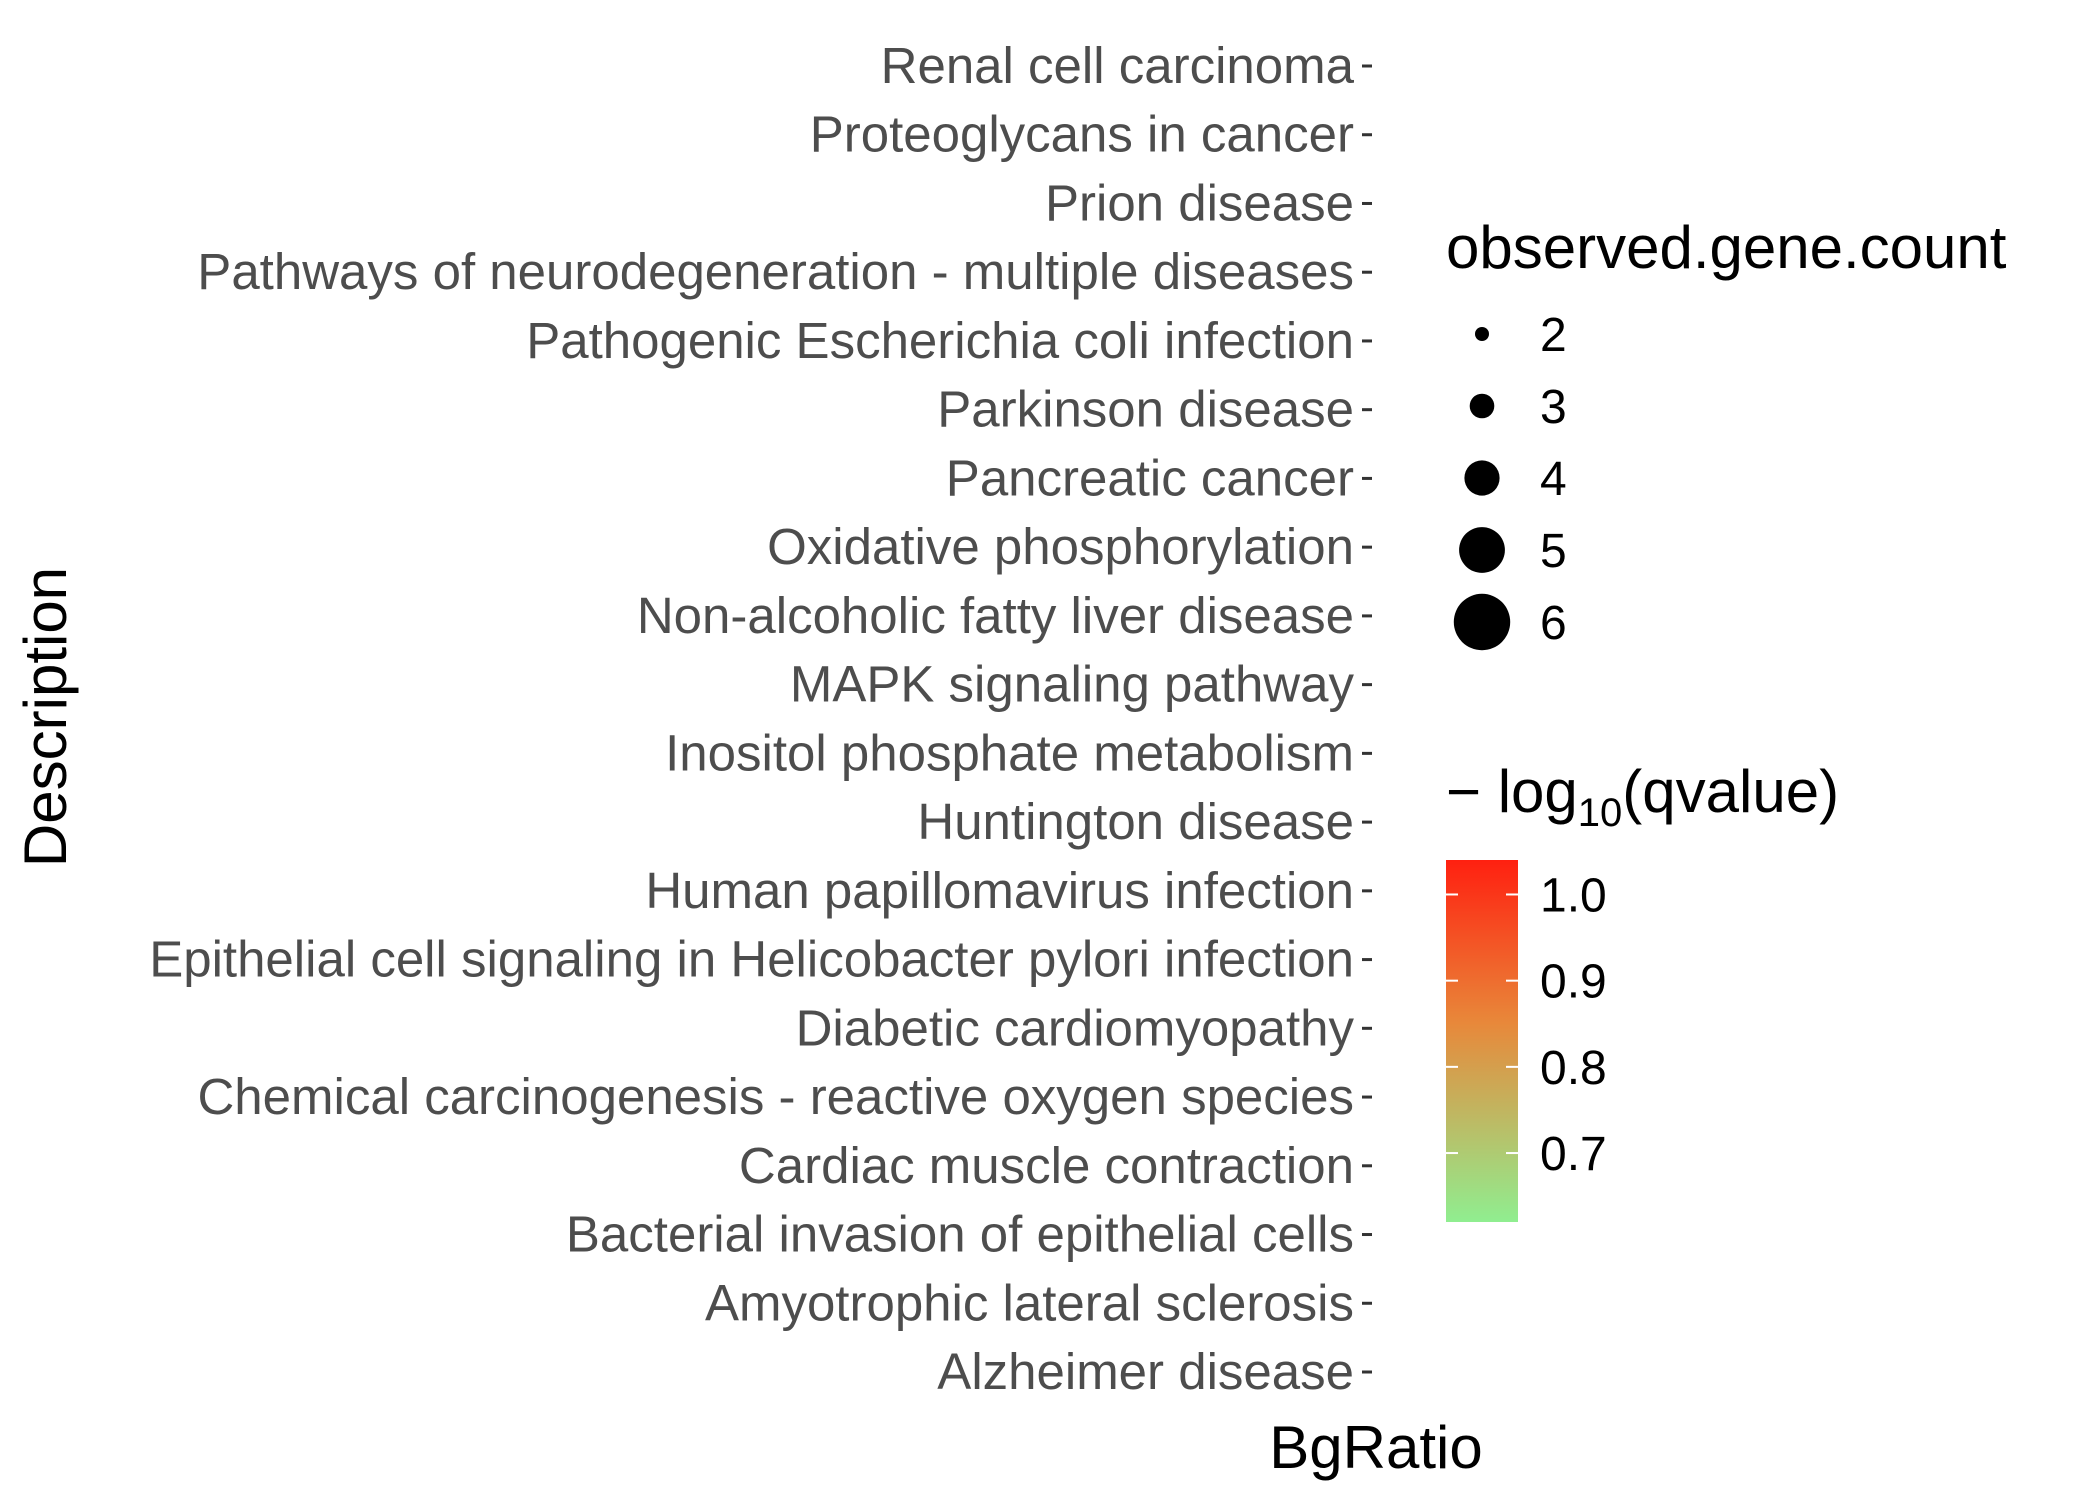 Image resolution: width=2100 pixels, height=1500 pixels. What do you see at coordinates (1573, 895) in the screenshot?
I see `color-tick-label: 1.0` at bounding box center [1573, 895].